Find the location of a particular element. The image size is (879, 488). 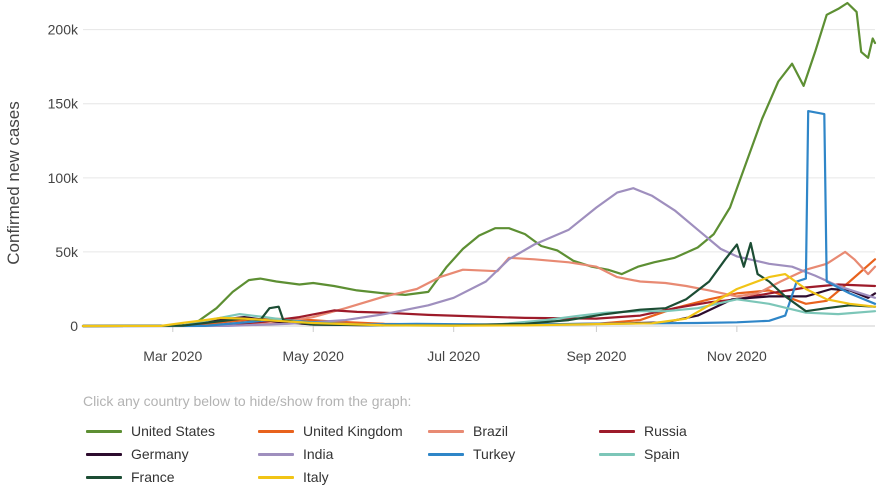

y-axis: 0 50k 100k 150k 200k is located at coordinates (63, 178).